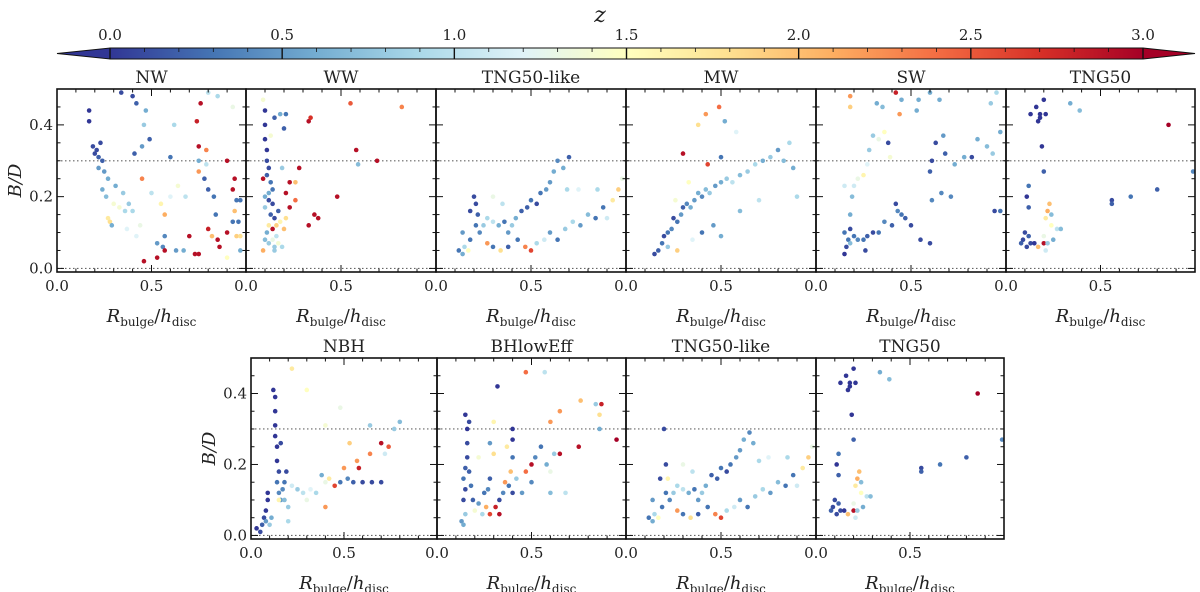 This screenshot has height=592, width=1200. I want to click on x-ticklabel: 0.5, so click(910, 553).